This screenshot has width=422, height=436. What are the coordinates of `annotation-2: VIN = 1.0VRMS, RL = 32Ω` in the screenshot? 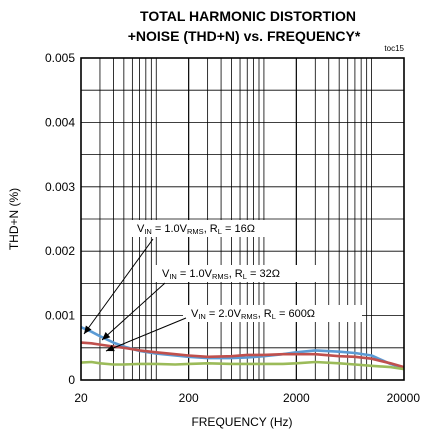 It's located at (211, 303).